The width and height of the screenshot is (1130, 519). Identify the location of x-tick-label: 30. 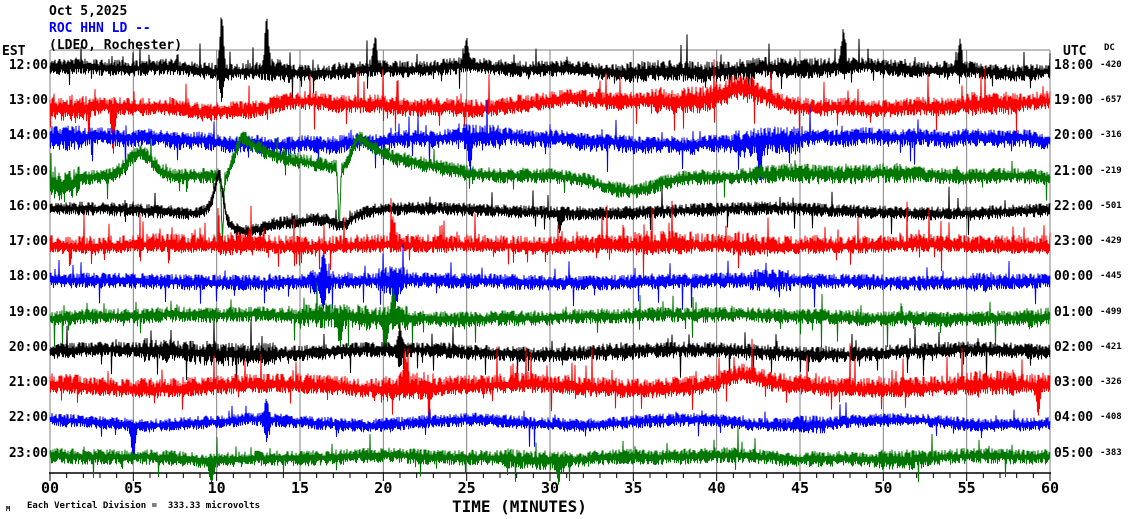
(550, 488).